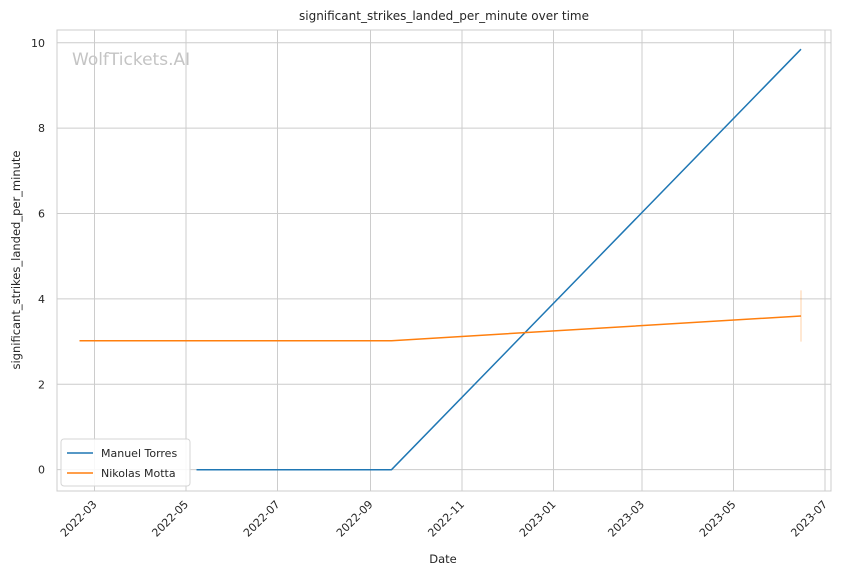 Image resolution: width=849 pixels, height=575 pixels. I want to click on x-tick-label: 2022-07, so click(262, 519).